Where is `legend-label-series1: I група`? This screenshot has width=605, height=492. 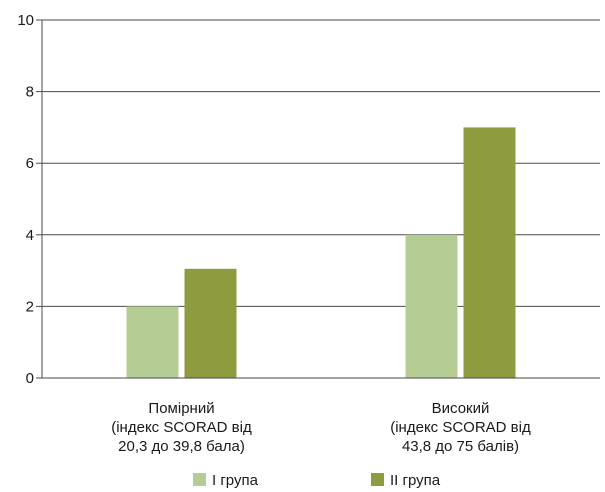 legend-label-series1: I група is located at coordinates (235, 480).